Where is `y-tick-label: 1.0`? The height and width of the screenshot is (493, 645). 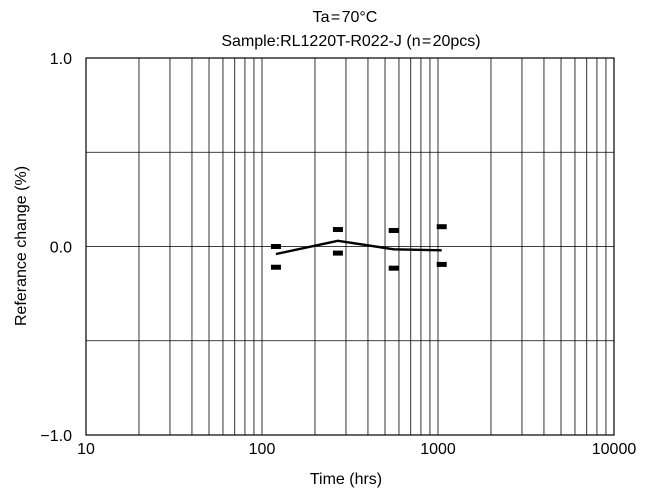
y-tick-label: 1.0 is located at coordinates (61, 59).